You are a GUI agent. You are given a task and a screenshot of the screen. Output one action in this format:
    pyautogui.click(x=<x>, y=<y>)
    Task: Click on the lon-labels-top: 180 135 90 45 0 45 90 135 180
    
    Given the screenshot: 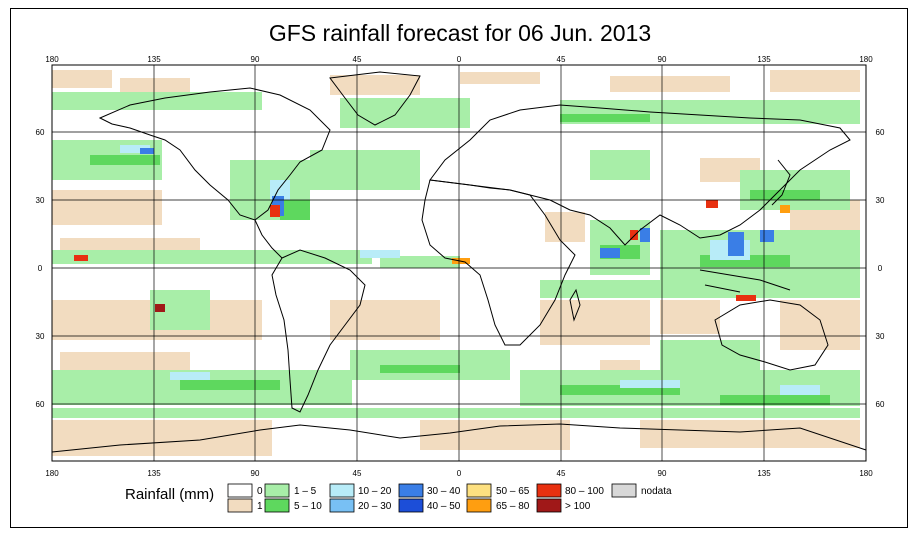 What is the action you would take?
    pyautogui.click(x=459, y=59)
    